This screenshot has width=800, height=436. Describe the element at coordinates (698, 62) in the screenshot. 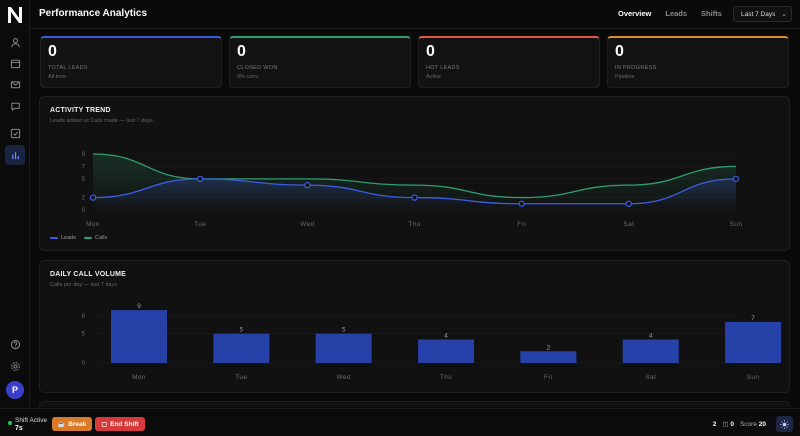

I see `stat-card-in-progress: 0 IN PROGRESS Pipeline` at that location.